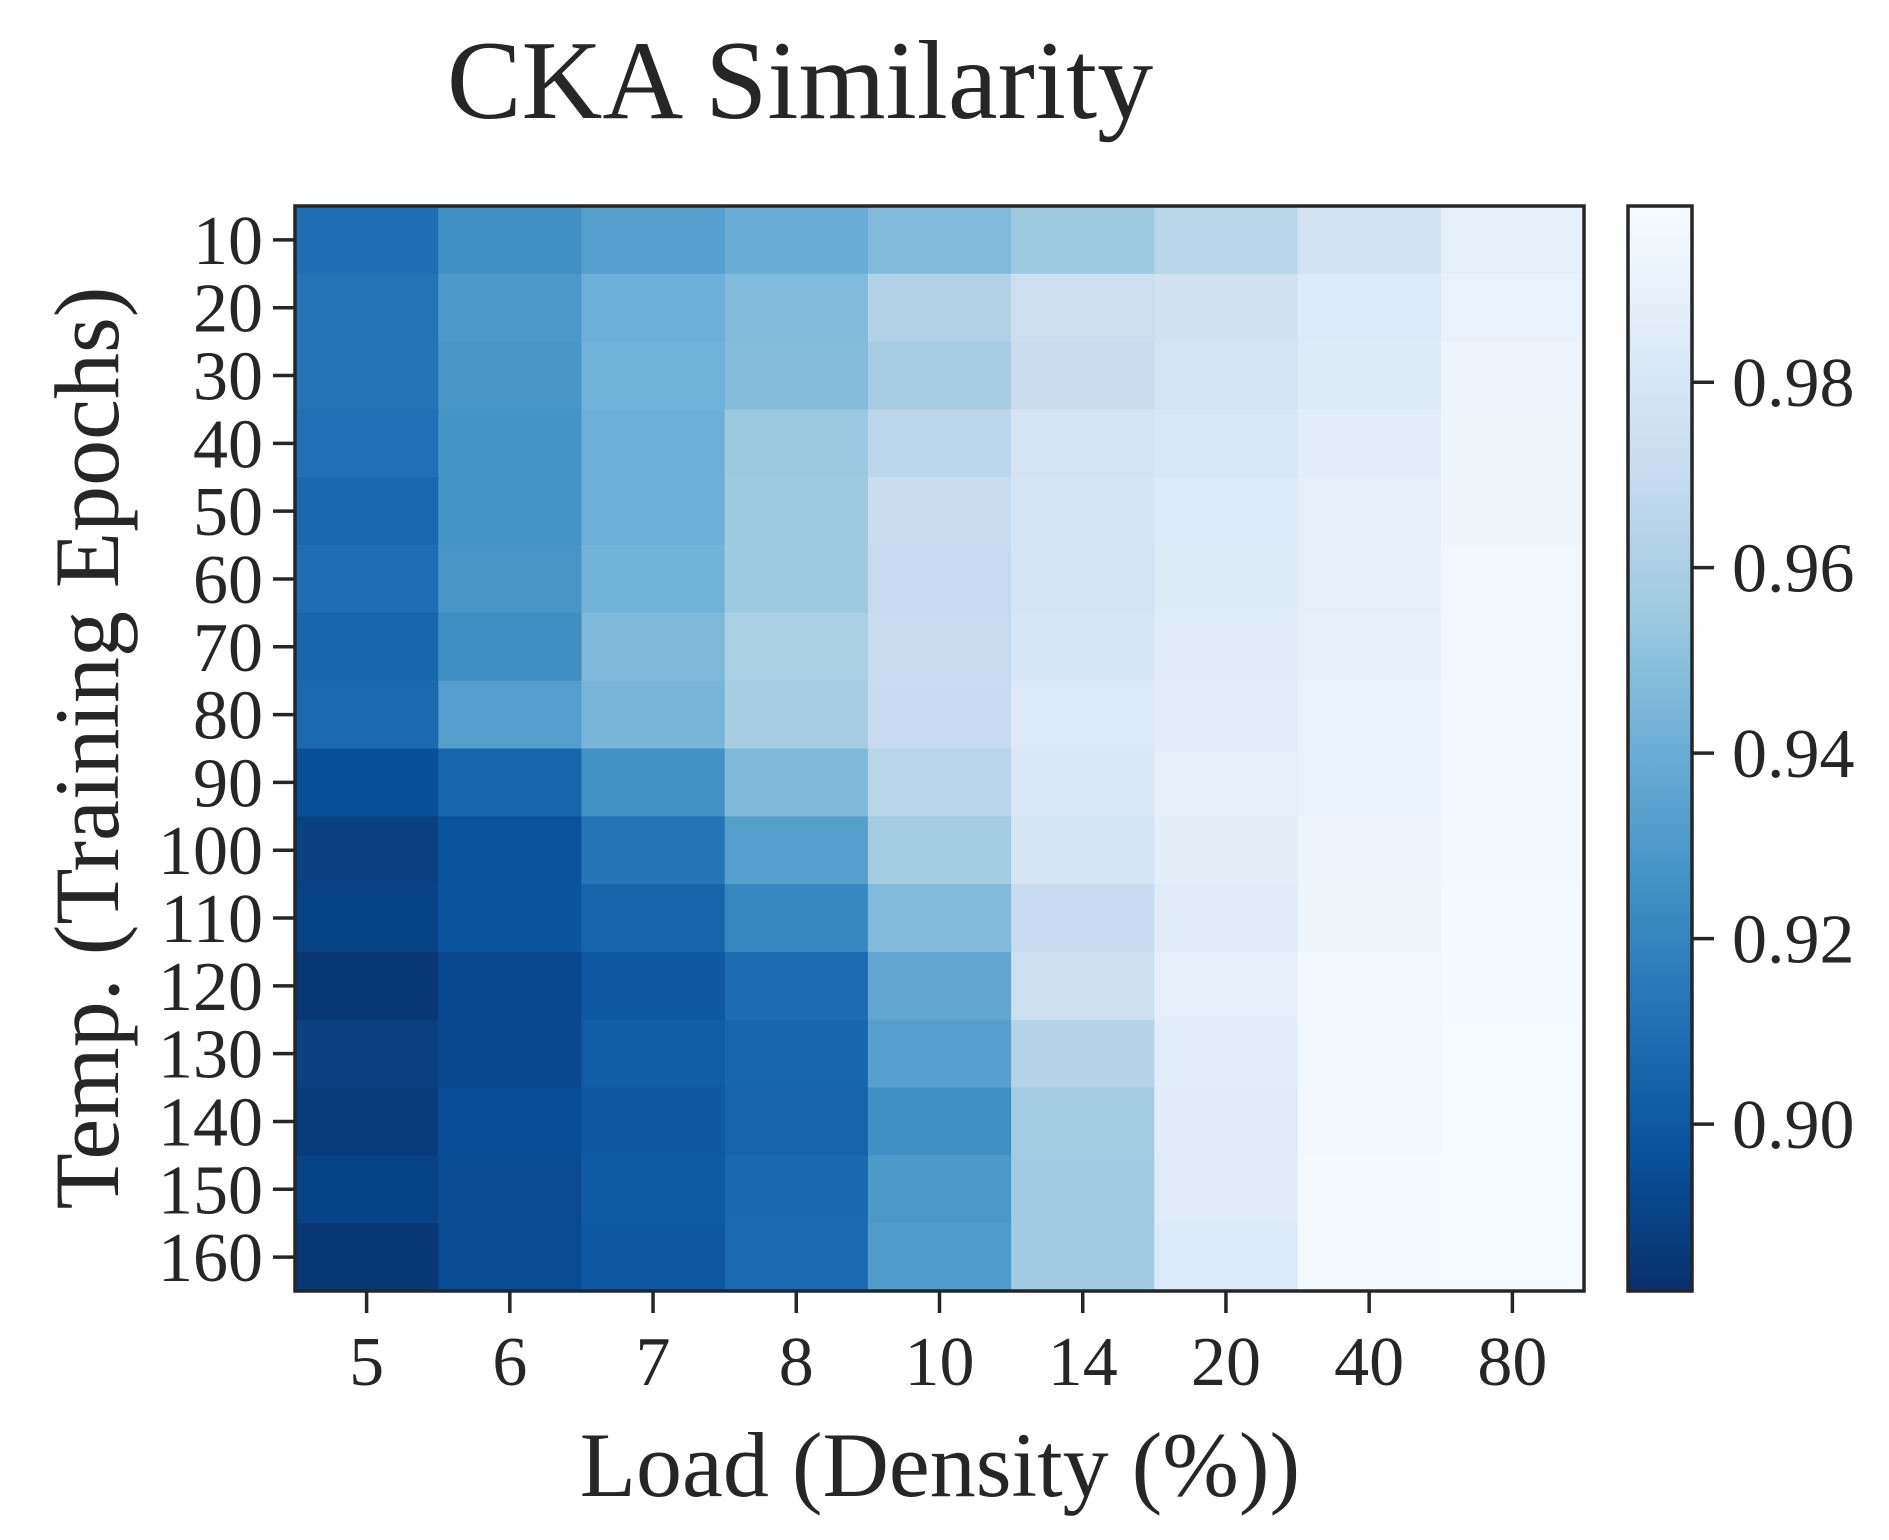  I want to click on x-tick-label: 8, so click(796, 1362).